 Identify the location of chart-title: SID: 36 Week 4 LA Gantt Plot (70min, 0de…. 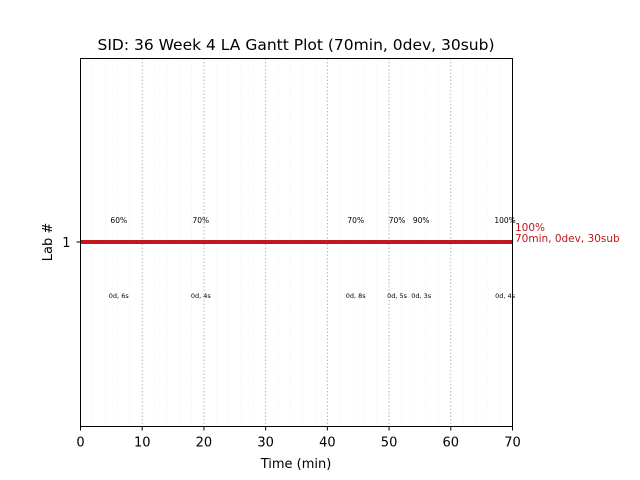
(295, 45).